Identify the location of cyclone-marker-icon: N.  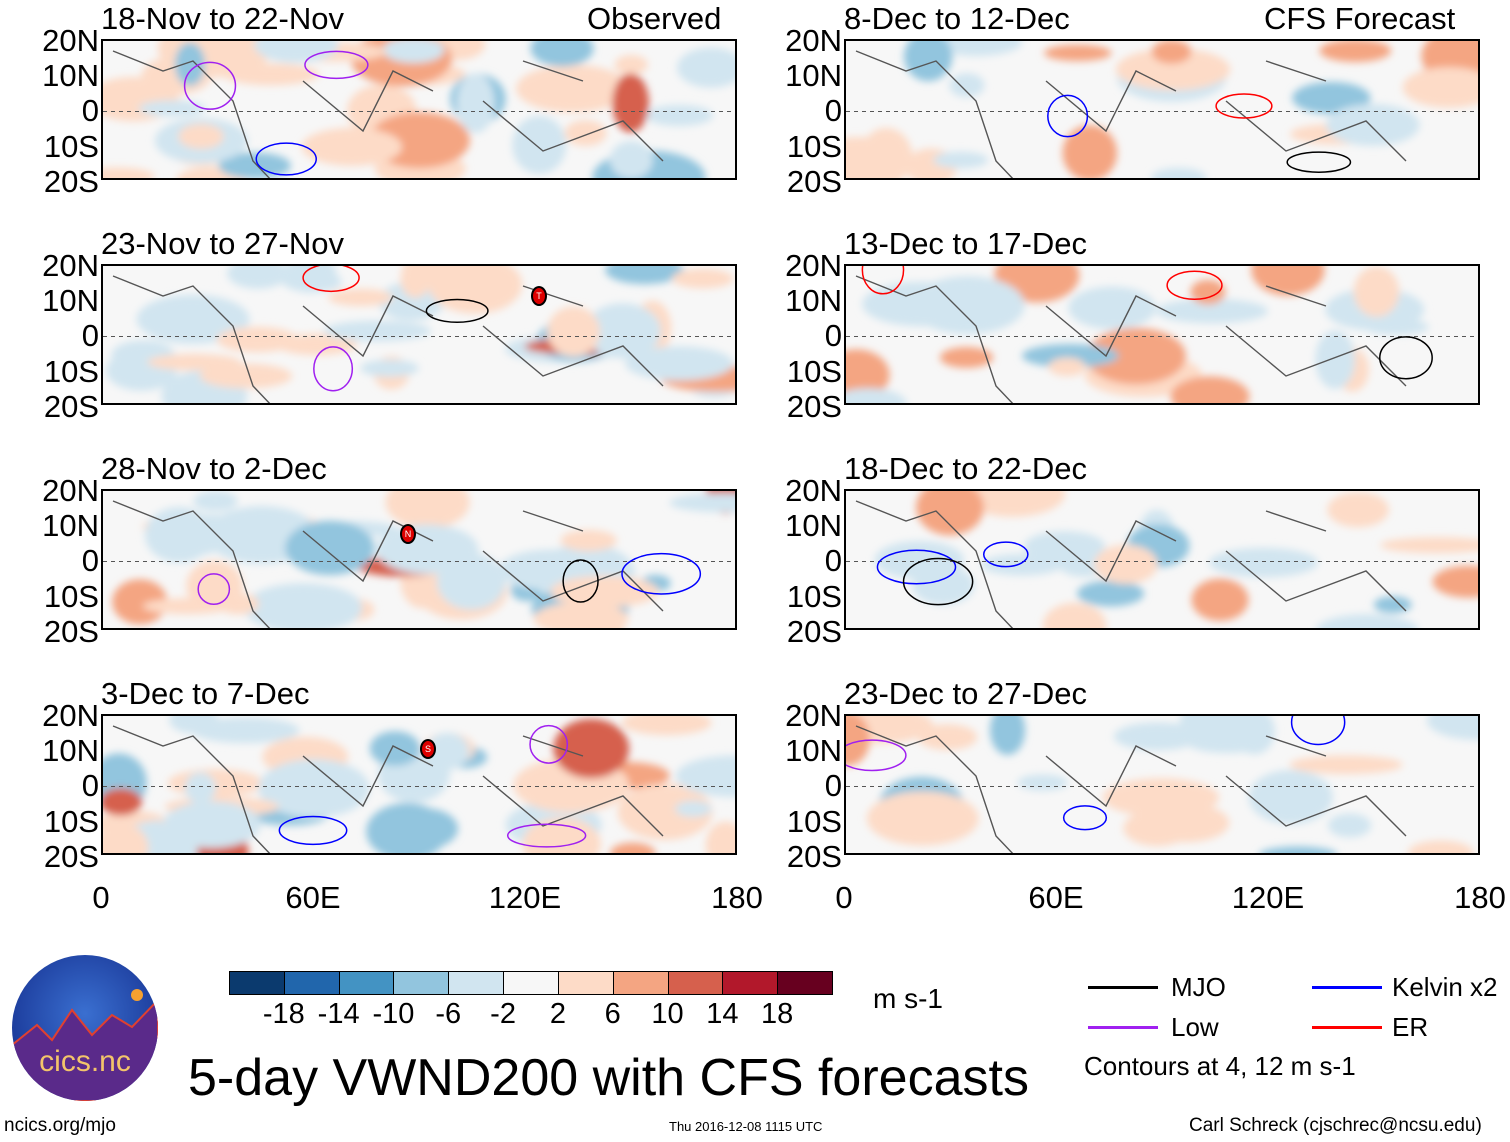
(408, 534).